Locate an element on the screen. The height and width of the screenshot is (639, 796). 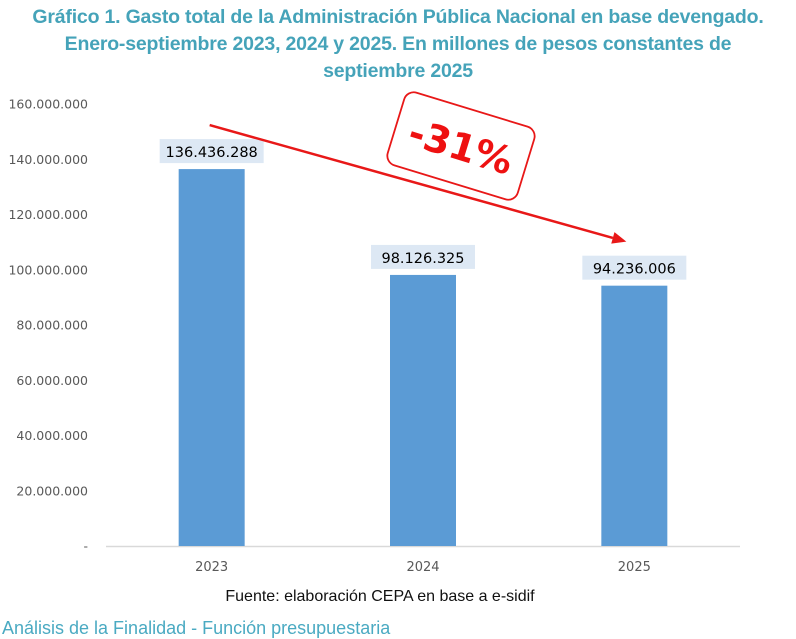
y-tick-label: 80.000.000 is located at coordinates (52, 325).